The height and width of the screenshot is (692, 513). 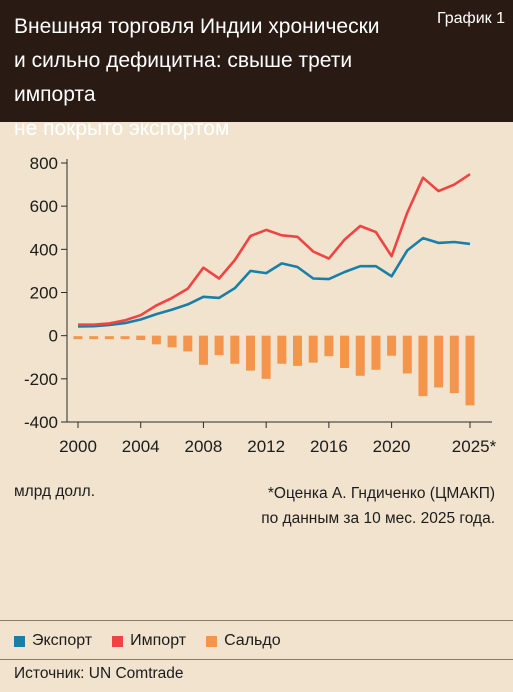 What do you see at coordinates (266, 446) in the screenshot?
I see `x-tick-label: 2012` at bounding box center [266, 446].